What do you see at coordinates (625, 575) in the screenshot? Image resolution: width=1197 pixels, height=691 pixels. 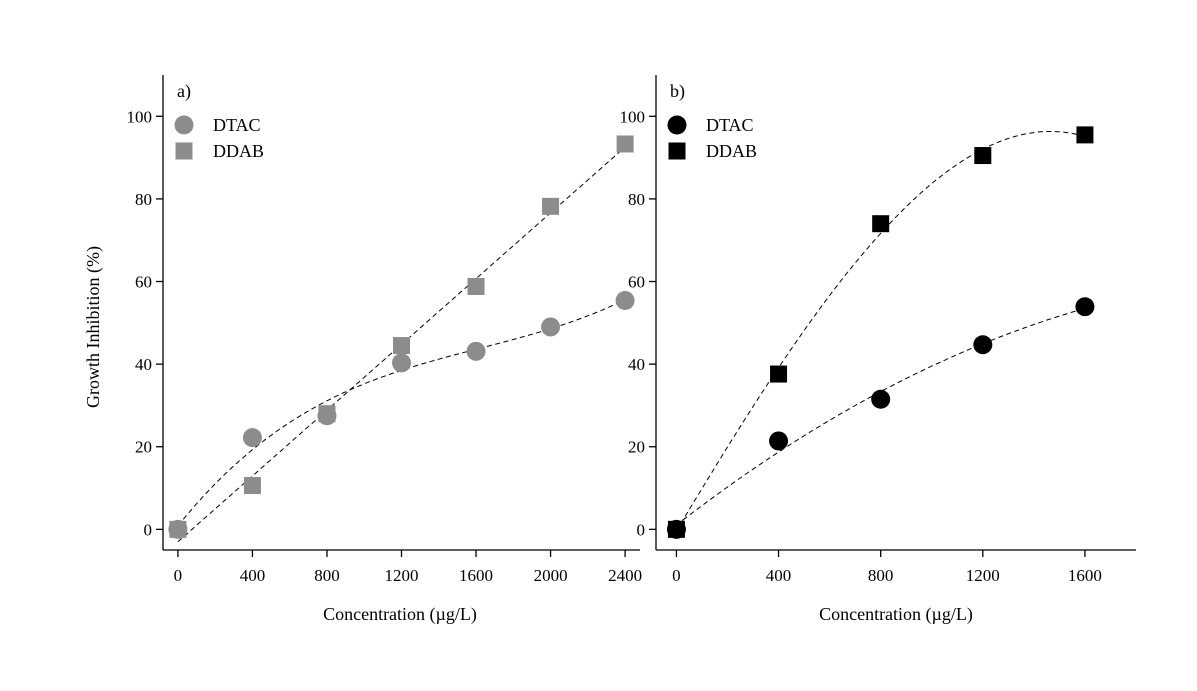 I see `x-tick-label: 2400` at bounding box center [625, 575].